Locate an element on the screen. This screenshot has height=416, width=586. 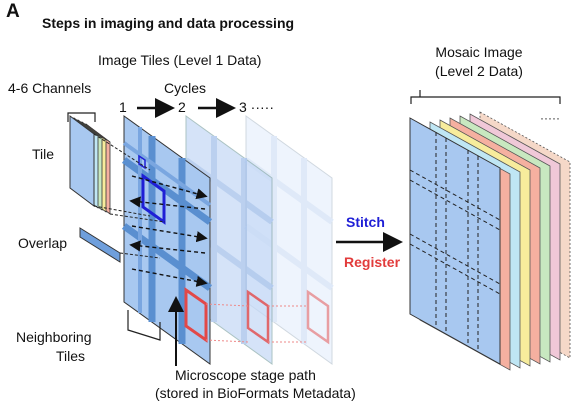
channels-label: 4-6 Channels is located at coordinates (50, 88).